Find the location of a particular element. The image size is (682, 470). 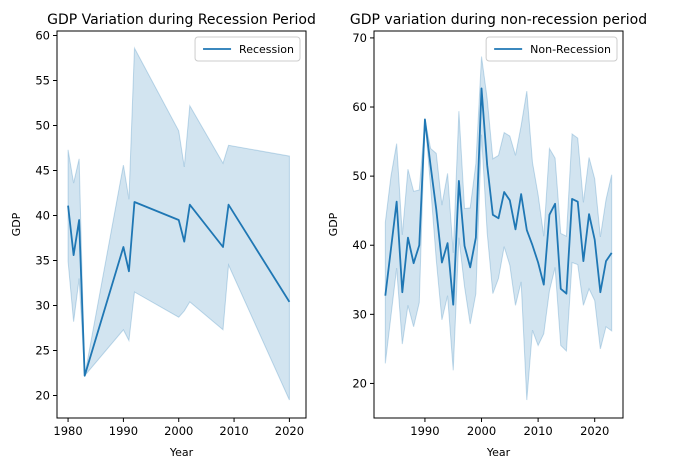

recession-y-tick-label: 55 is located at coordinates (42, 81).